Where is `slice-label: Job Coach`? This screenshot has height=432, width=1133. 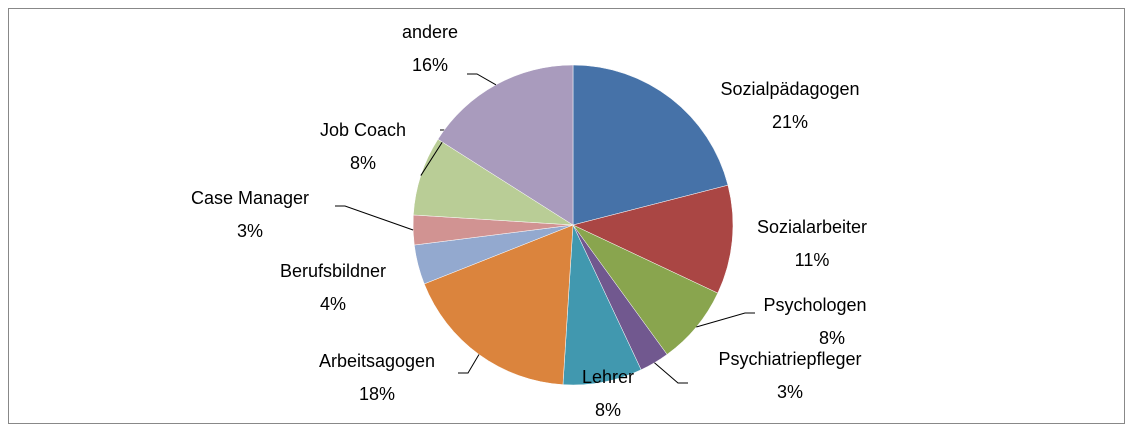
slice-label: Job Coach is located at coordinates (363, 130).